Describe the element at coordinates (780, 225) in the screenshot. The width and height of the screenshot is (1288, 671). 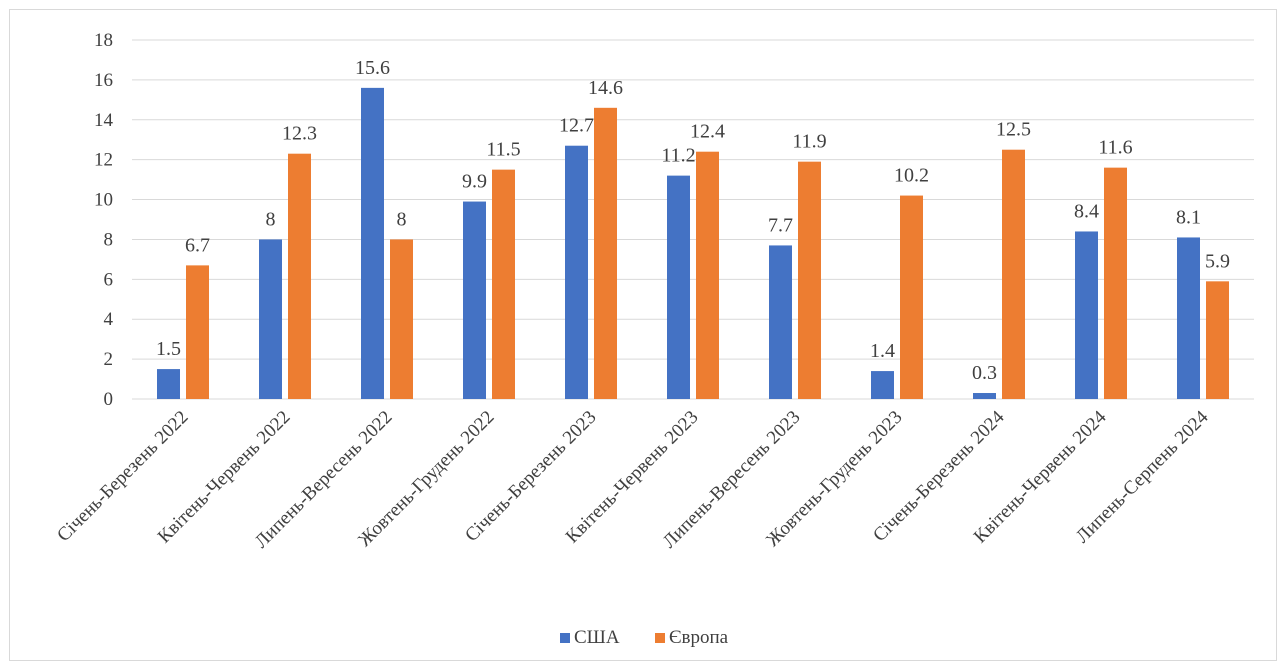
I see `data-label: 7.7` at that location.